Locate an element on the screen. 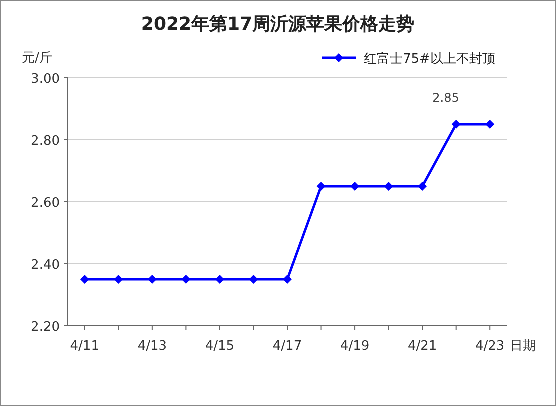  y-tick-label: 2.80 is located at coordinates (45, 141).